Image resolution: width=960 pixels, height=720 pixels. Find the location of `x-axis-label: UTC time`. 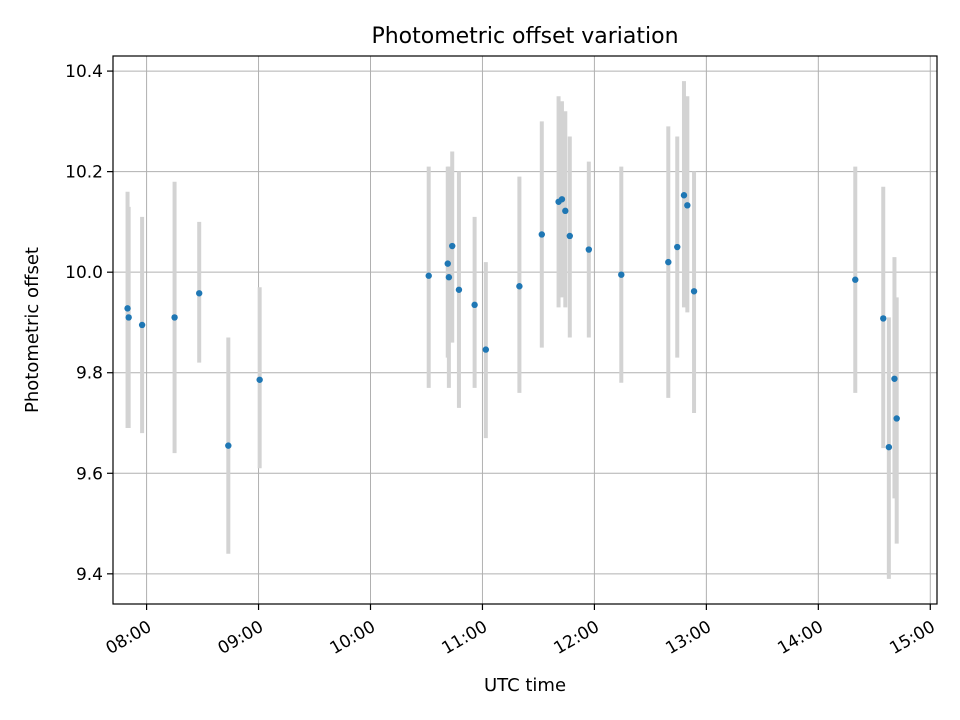

x-axis-label: UTC time is located at coordinates (525, 685).